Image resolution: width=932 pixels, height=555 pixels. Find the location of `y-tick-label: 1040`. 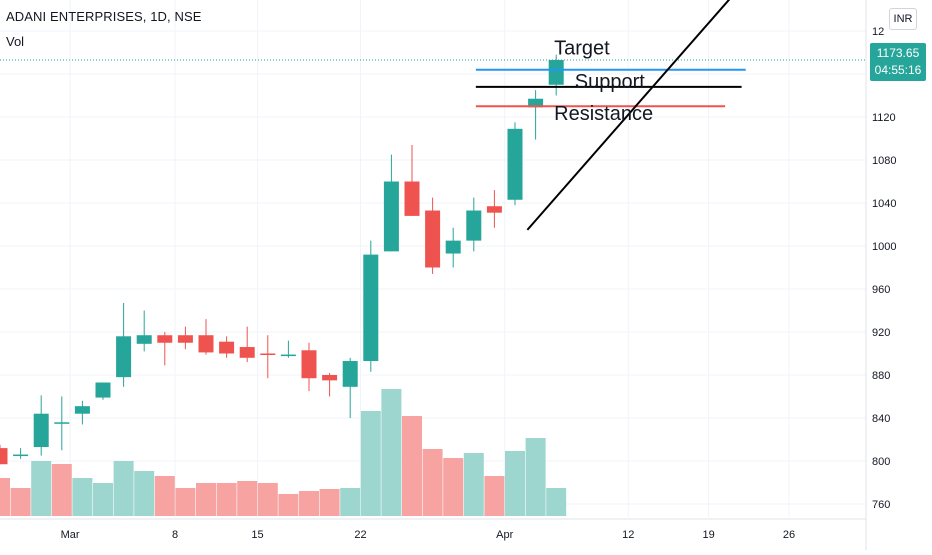

y-tick-label: 1040 is located at coordinates (884, 204).